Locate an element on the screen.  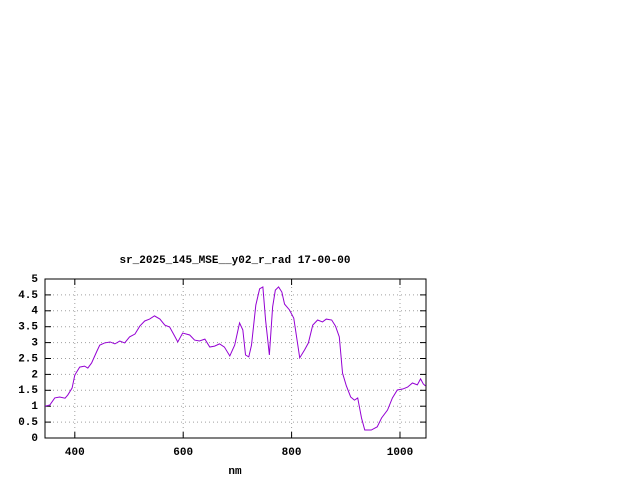
x-tick-label: 400 is located at coordinates (75, 453).